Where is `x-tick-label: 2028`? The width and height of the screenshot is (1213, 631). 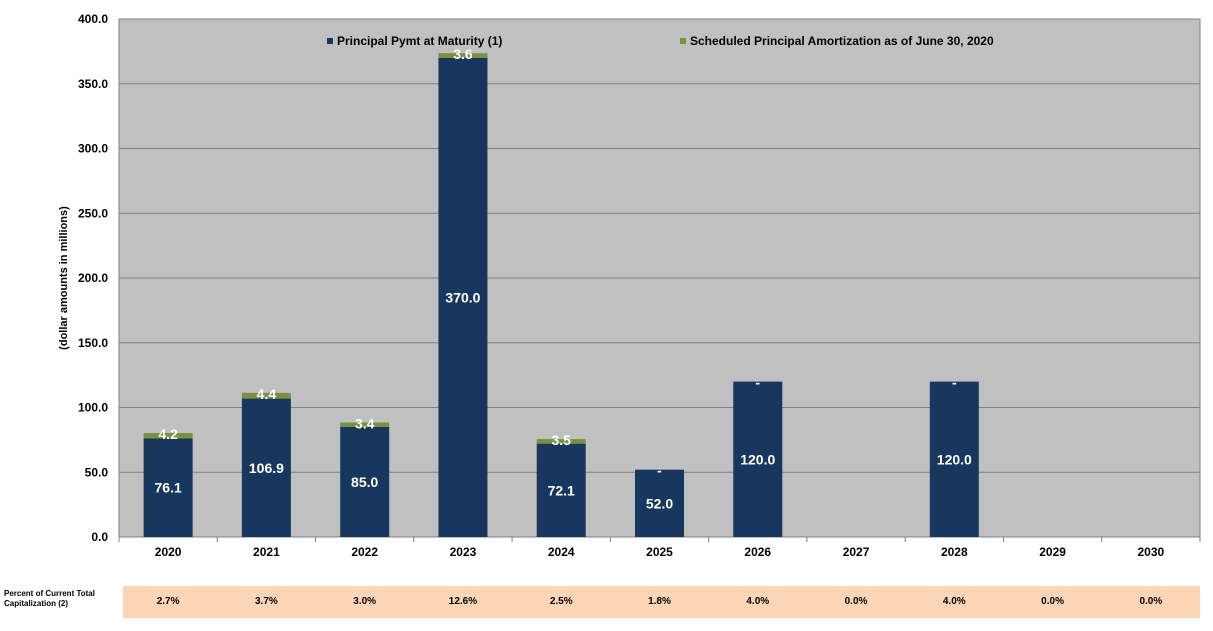 x-tick-label: 2028 is located at coordinates (954, 552).